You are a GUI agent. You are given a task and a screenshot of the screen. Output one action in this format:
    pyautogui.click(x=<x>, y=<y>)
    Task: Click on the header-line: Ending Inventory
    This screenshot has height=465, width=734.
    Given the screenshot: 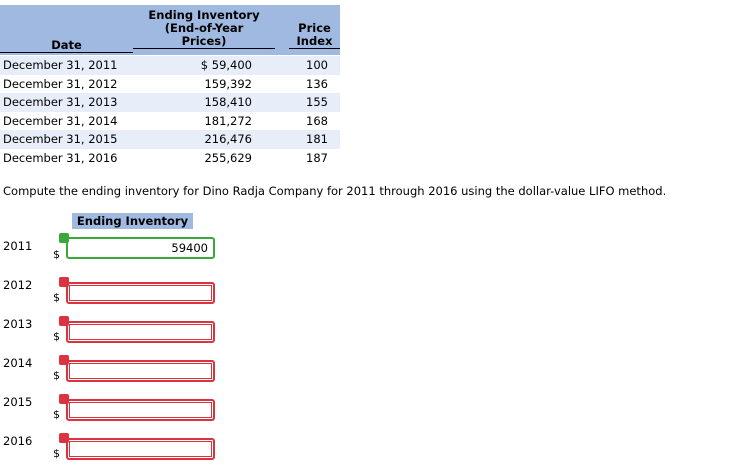 What is the action you would take?
    pyautogui.click(x=204, y=15)
    